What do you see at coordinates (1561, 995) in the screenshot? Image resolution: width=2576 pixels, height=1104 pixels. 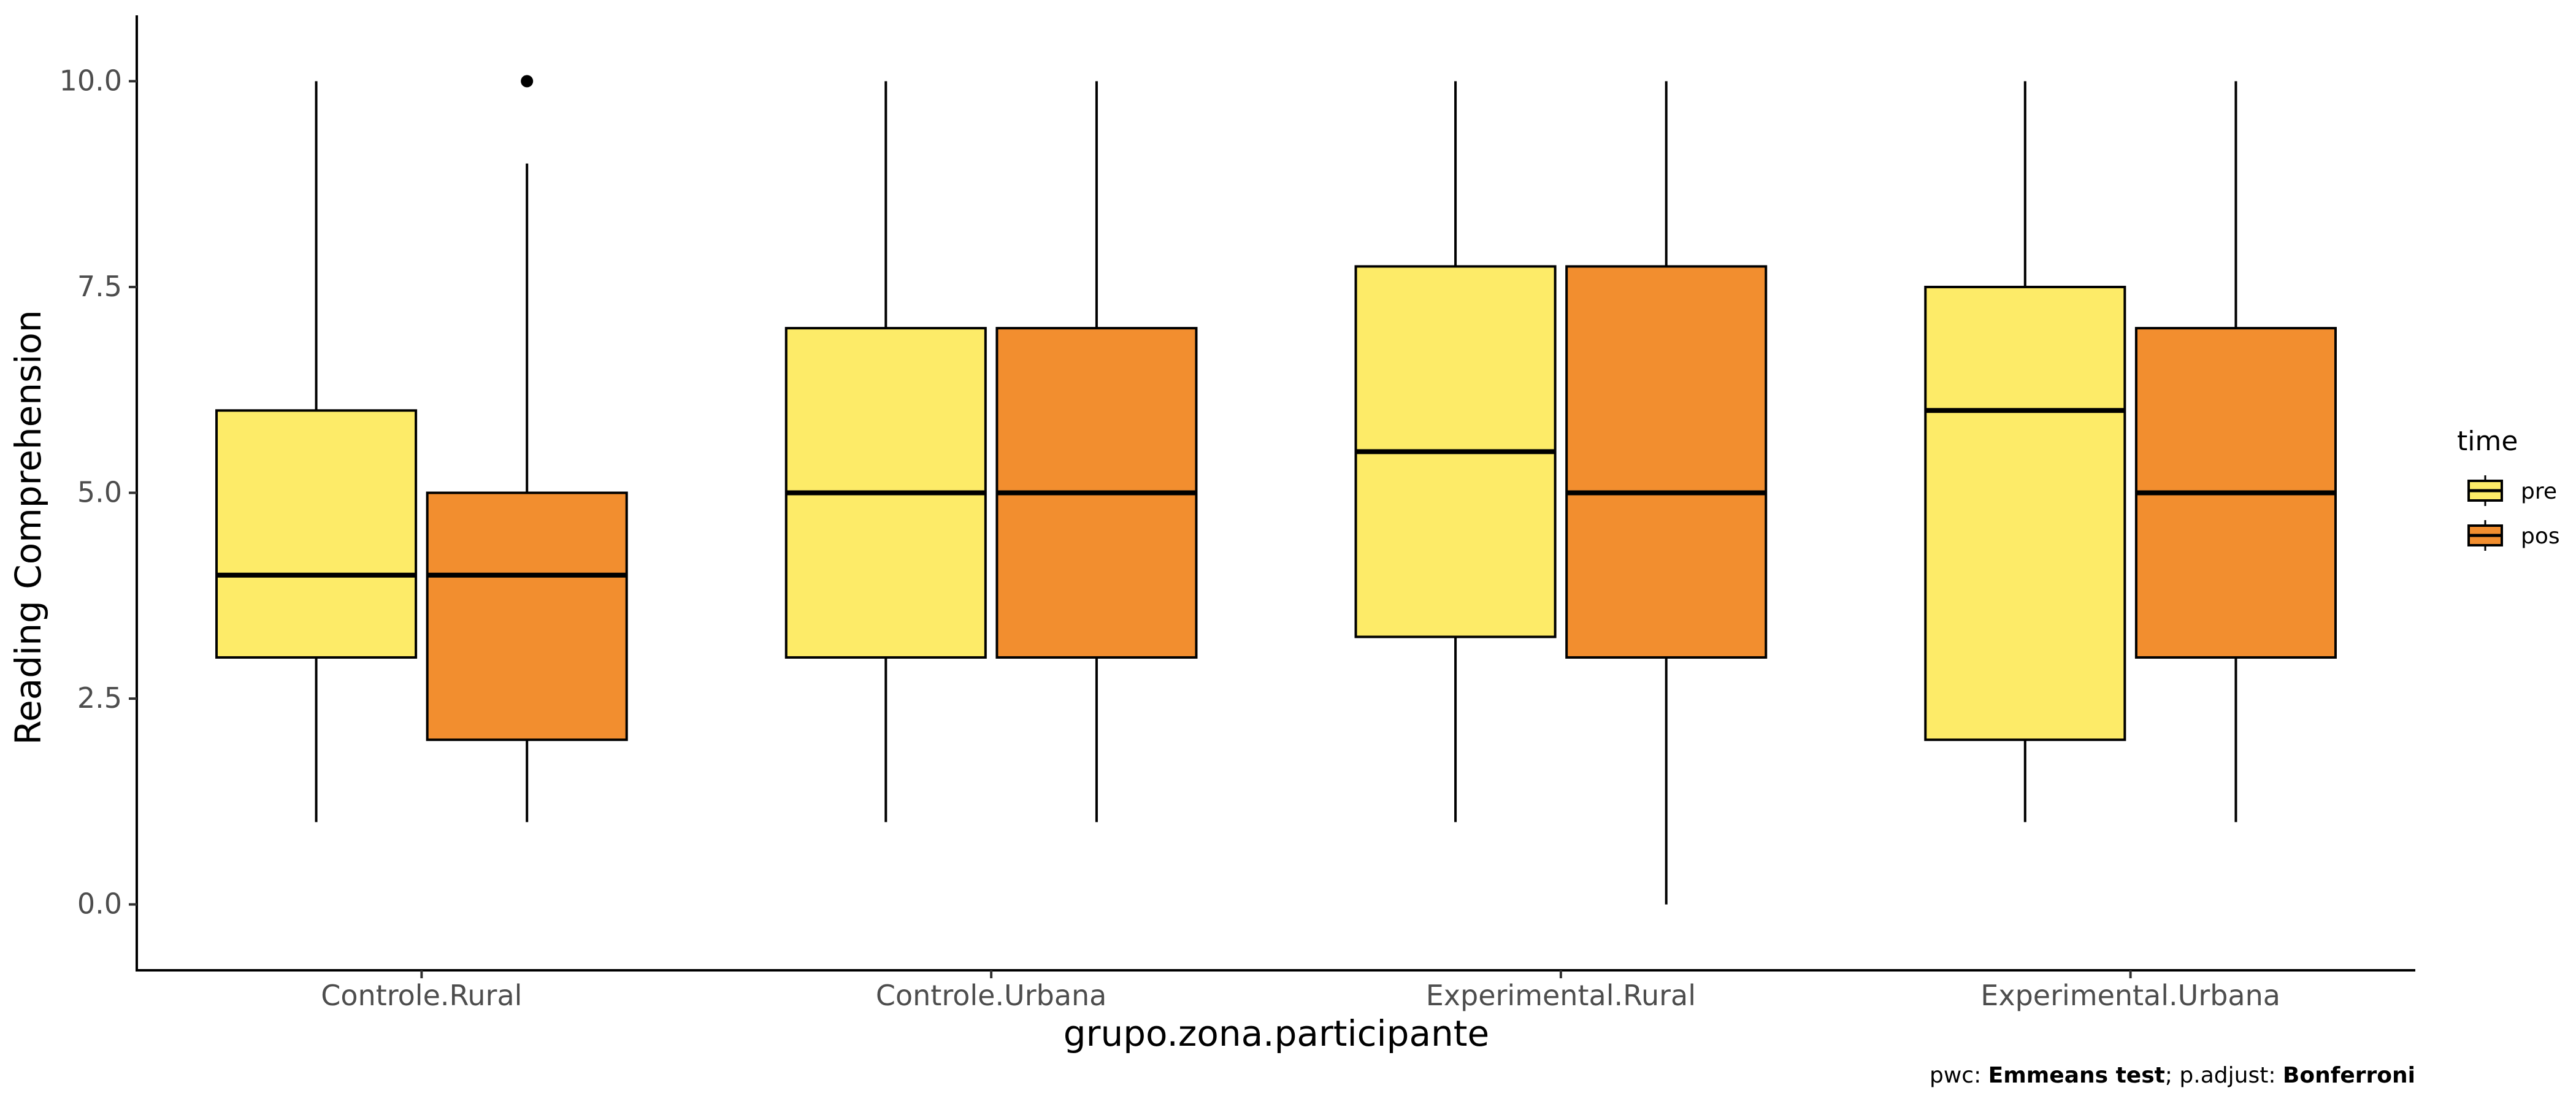 I see `x-tick-label: Experimental.Rural` at bounding box center [1561, 995].